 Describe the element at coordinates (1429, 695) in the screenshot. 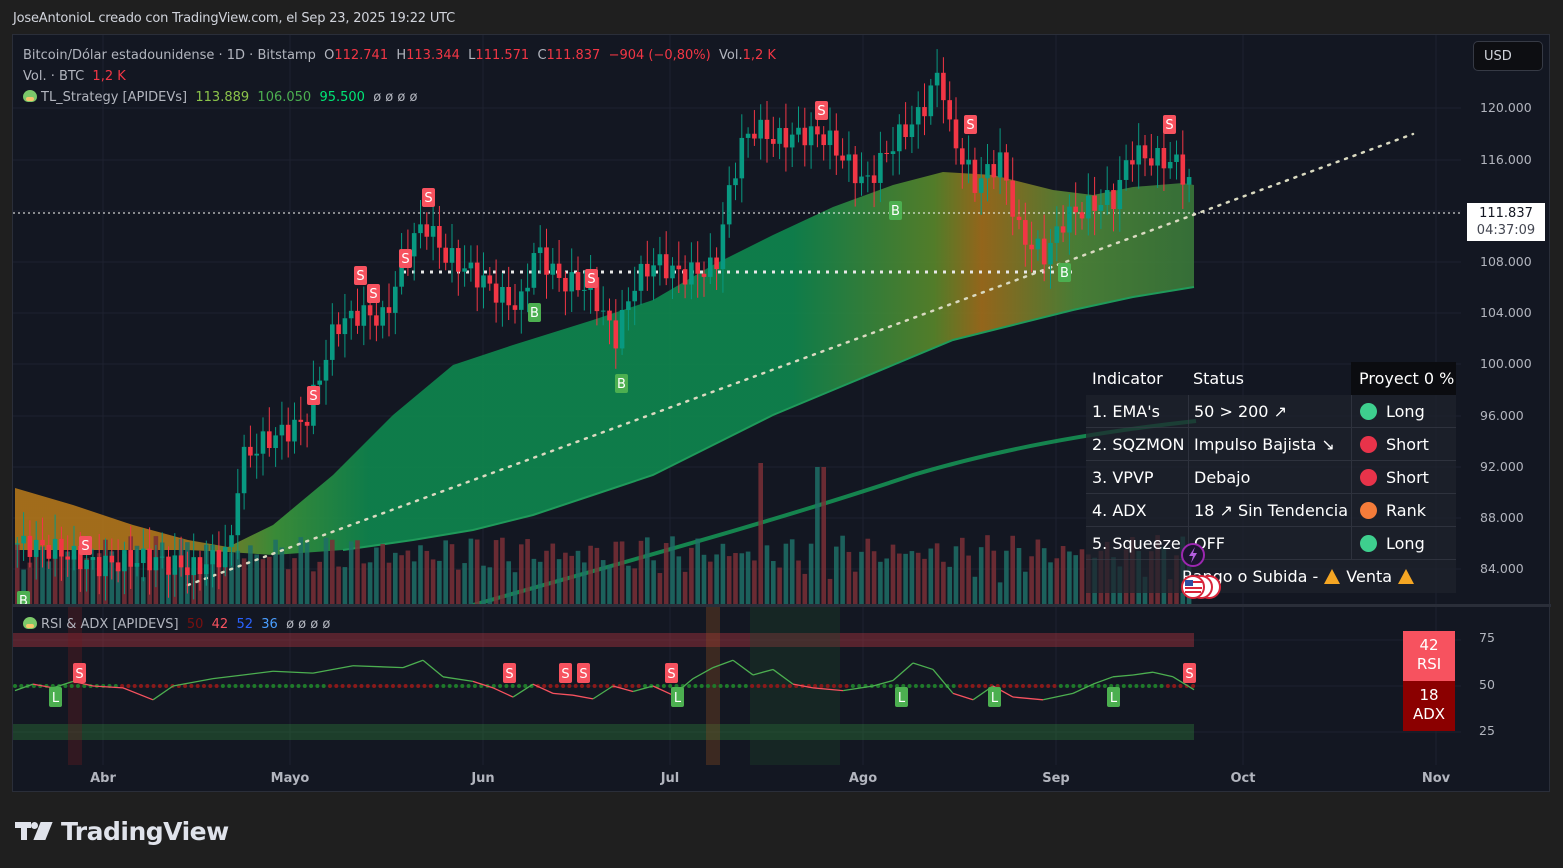

I see `adx-value: 18` at that location.